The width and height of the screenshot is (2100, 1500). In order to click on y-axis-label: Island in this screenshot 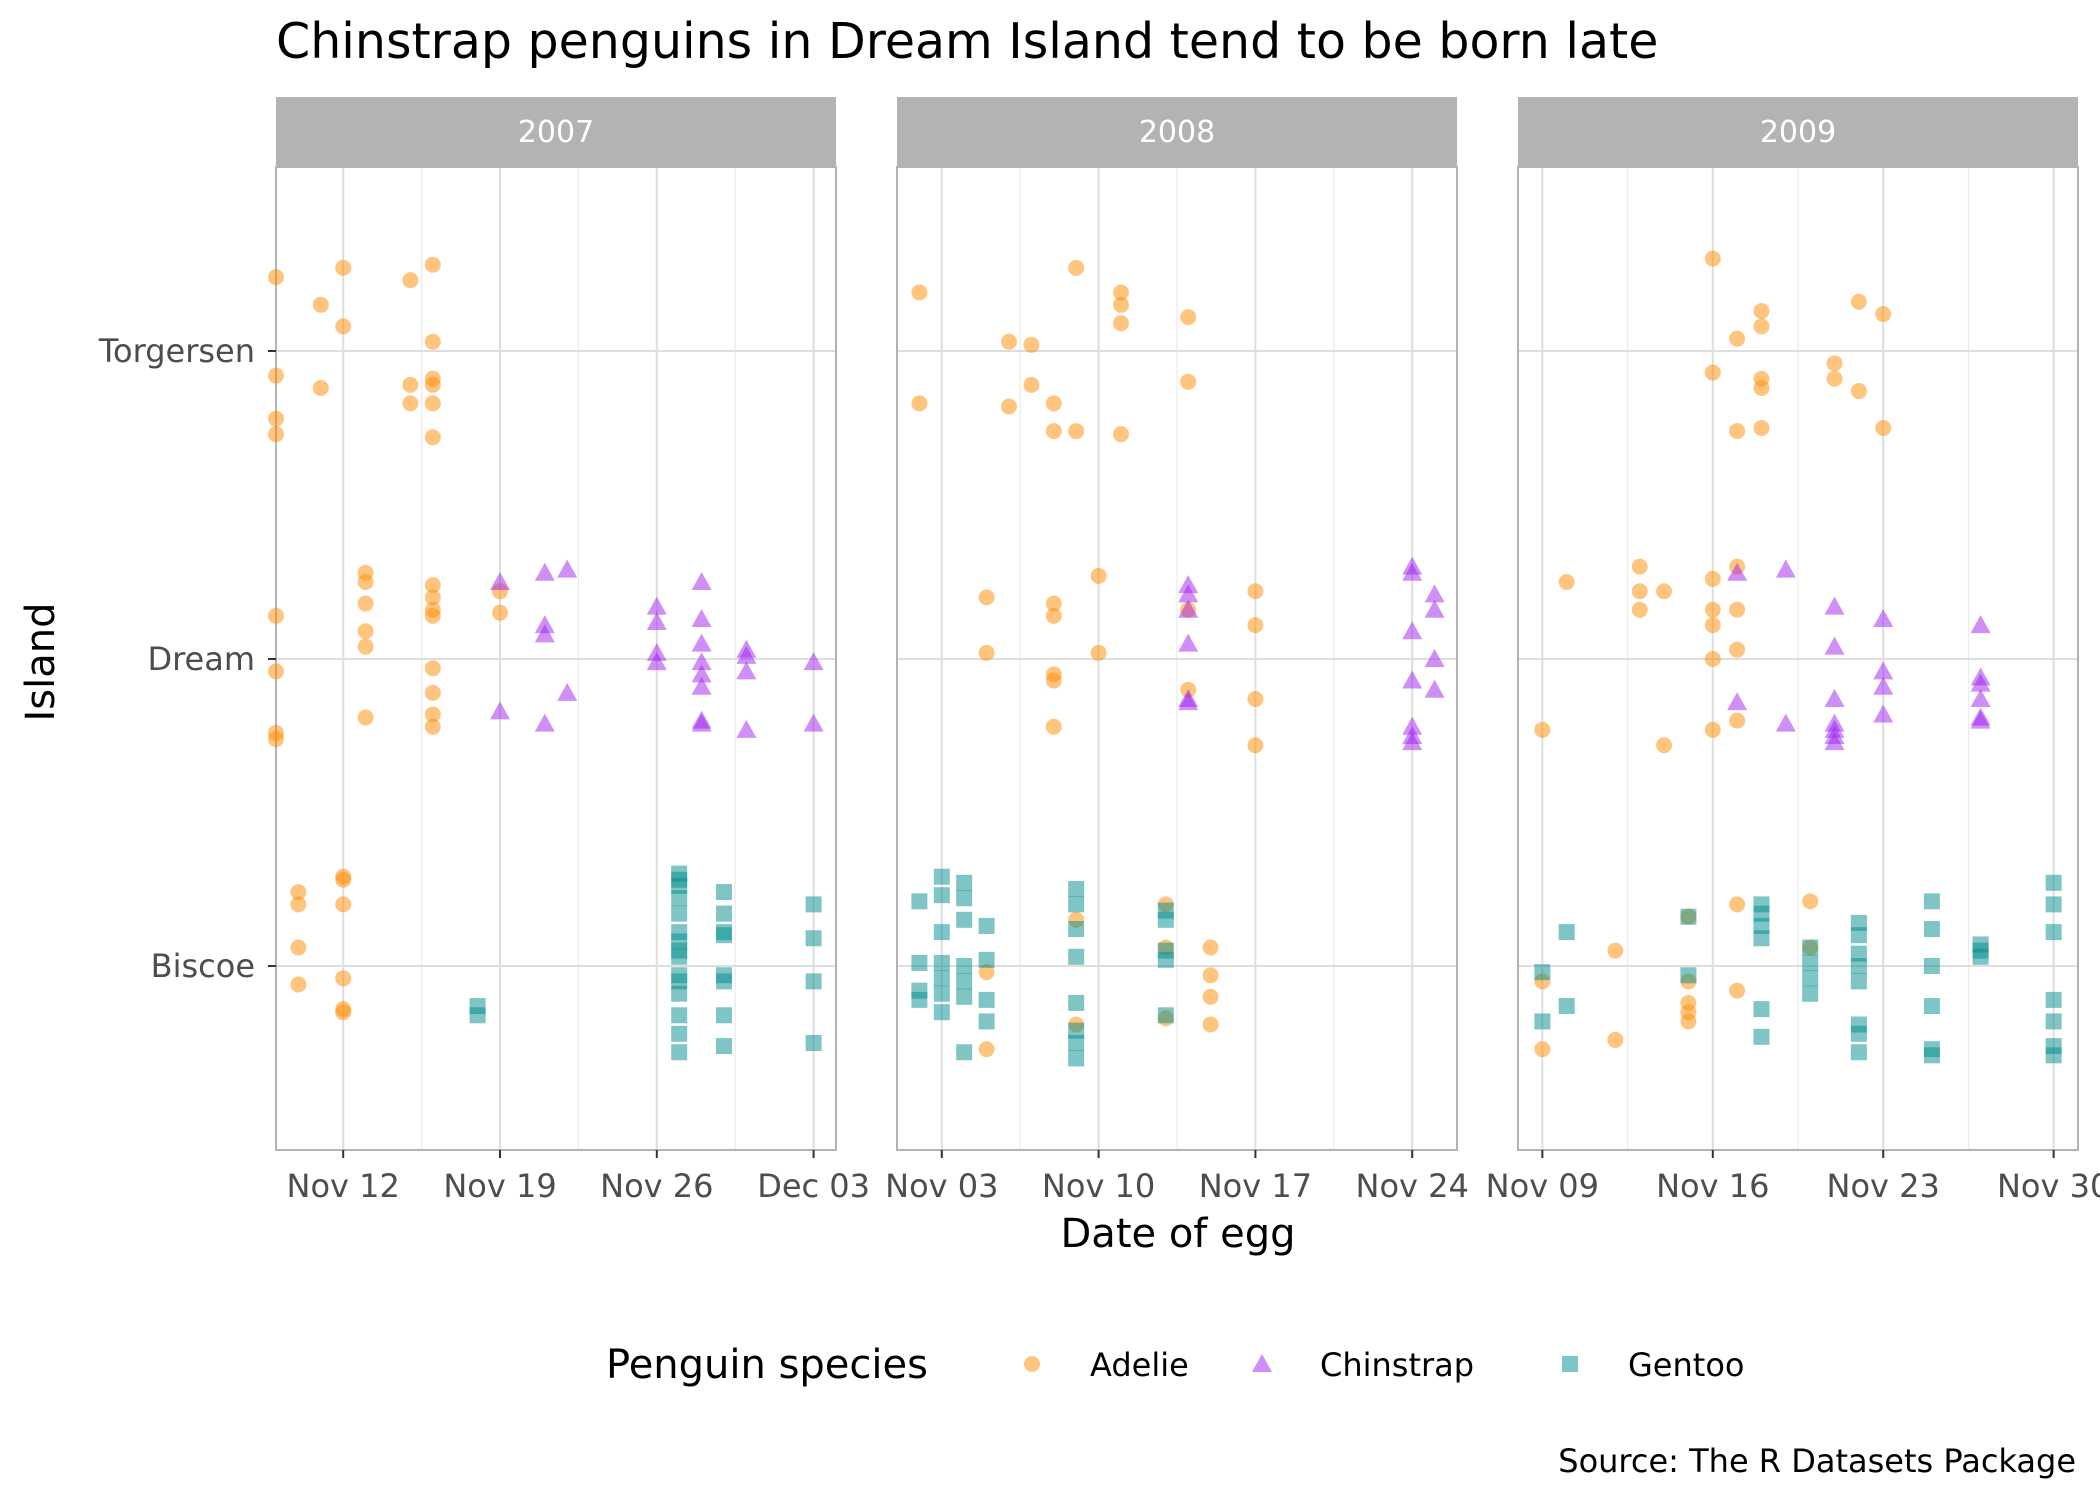, I will do `click(41, 661)`.